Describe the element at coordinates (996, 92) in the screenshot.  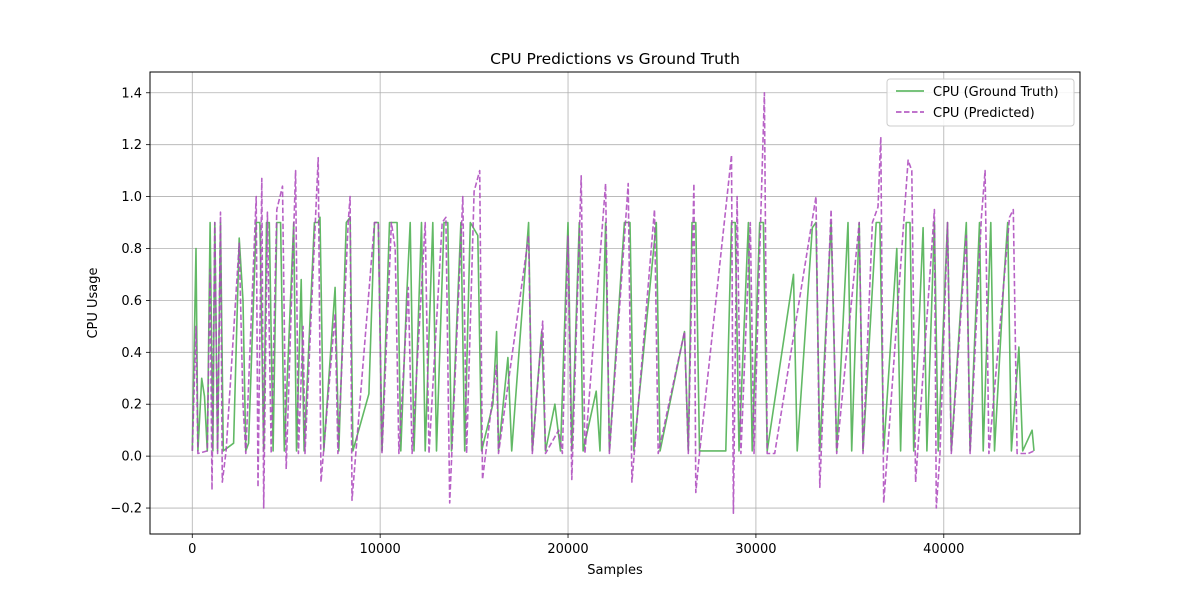
I see `legend-label-ground-truth: CPU (Ground Truth)` at that location.